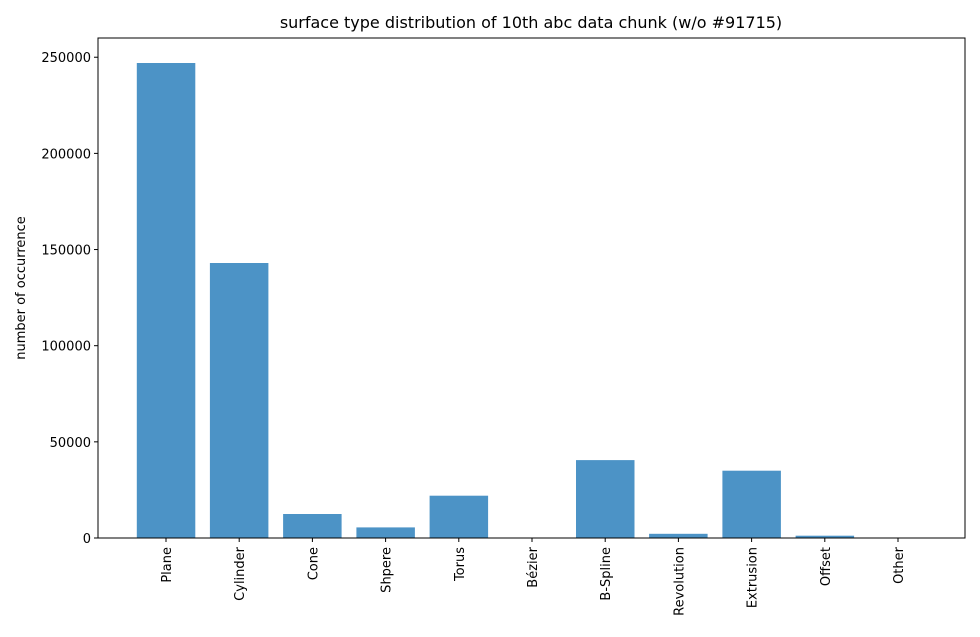  What do you see at coordinates (533, 566) in the screenshot?
I see `x-tick-label-5: Bézier` at bounding box center [533, 566].